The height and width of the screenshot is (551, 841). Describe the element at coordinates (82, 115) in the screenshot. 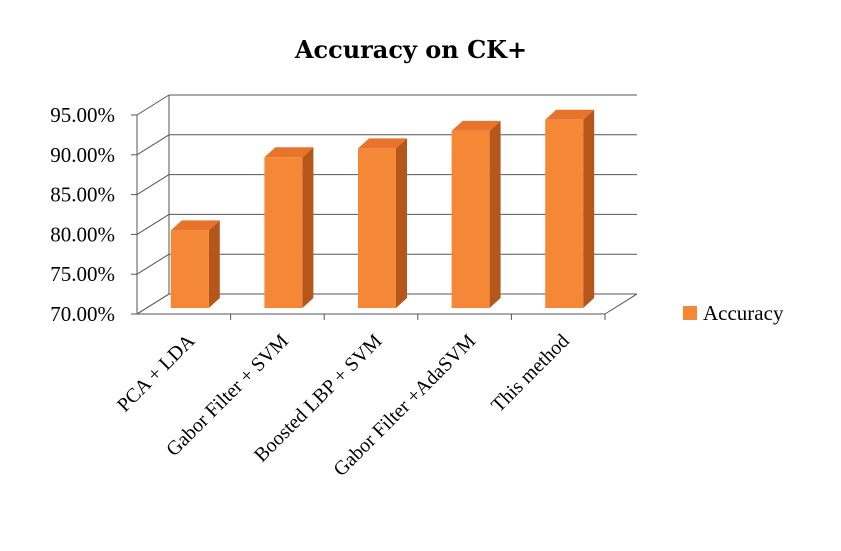

I see `y-tick-label: 95.00%` at that location.